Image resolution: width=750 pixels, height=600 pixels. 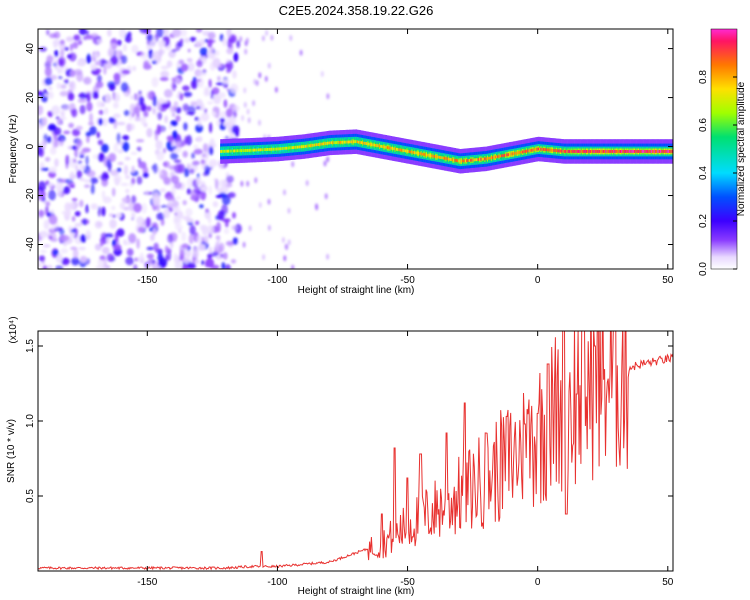 What do you see at coordinates (30, 346) in the screenshot?
I see `y-tick-label: 1.5` at bounding box center [30, 346].